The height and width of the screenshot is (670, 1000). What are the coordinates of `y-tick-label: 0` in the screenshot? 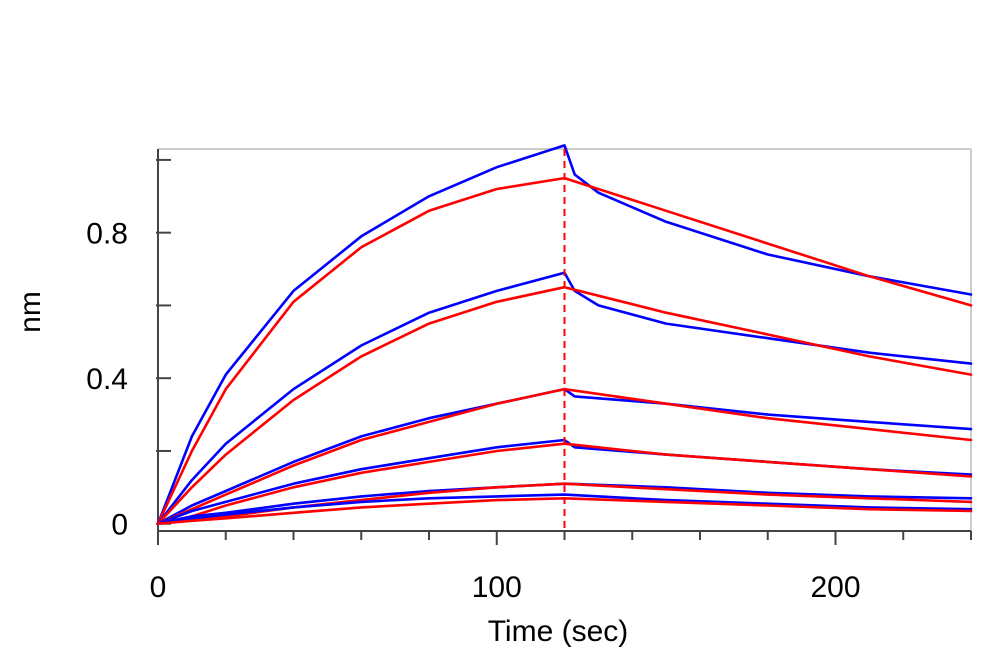 It's located at (119, 525).